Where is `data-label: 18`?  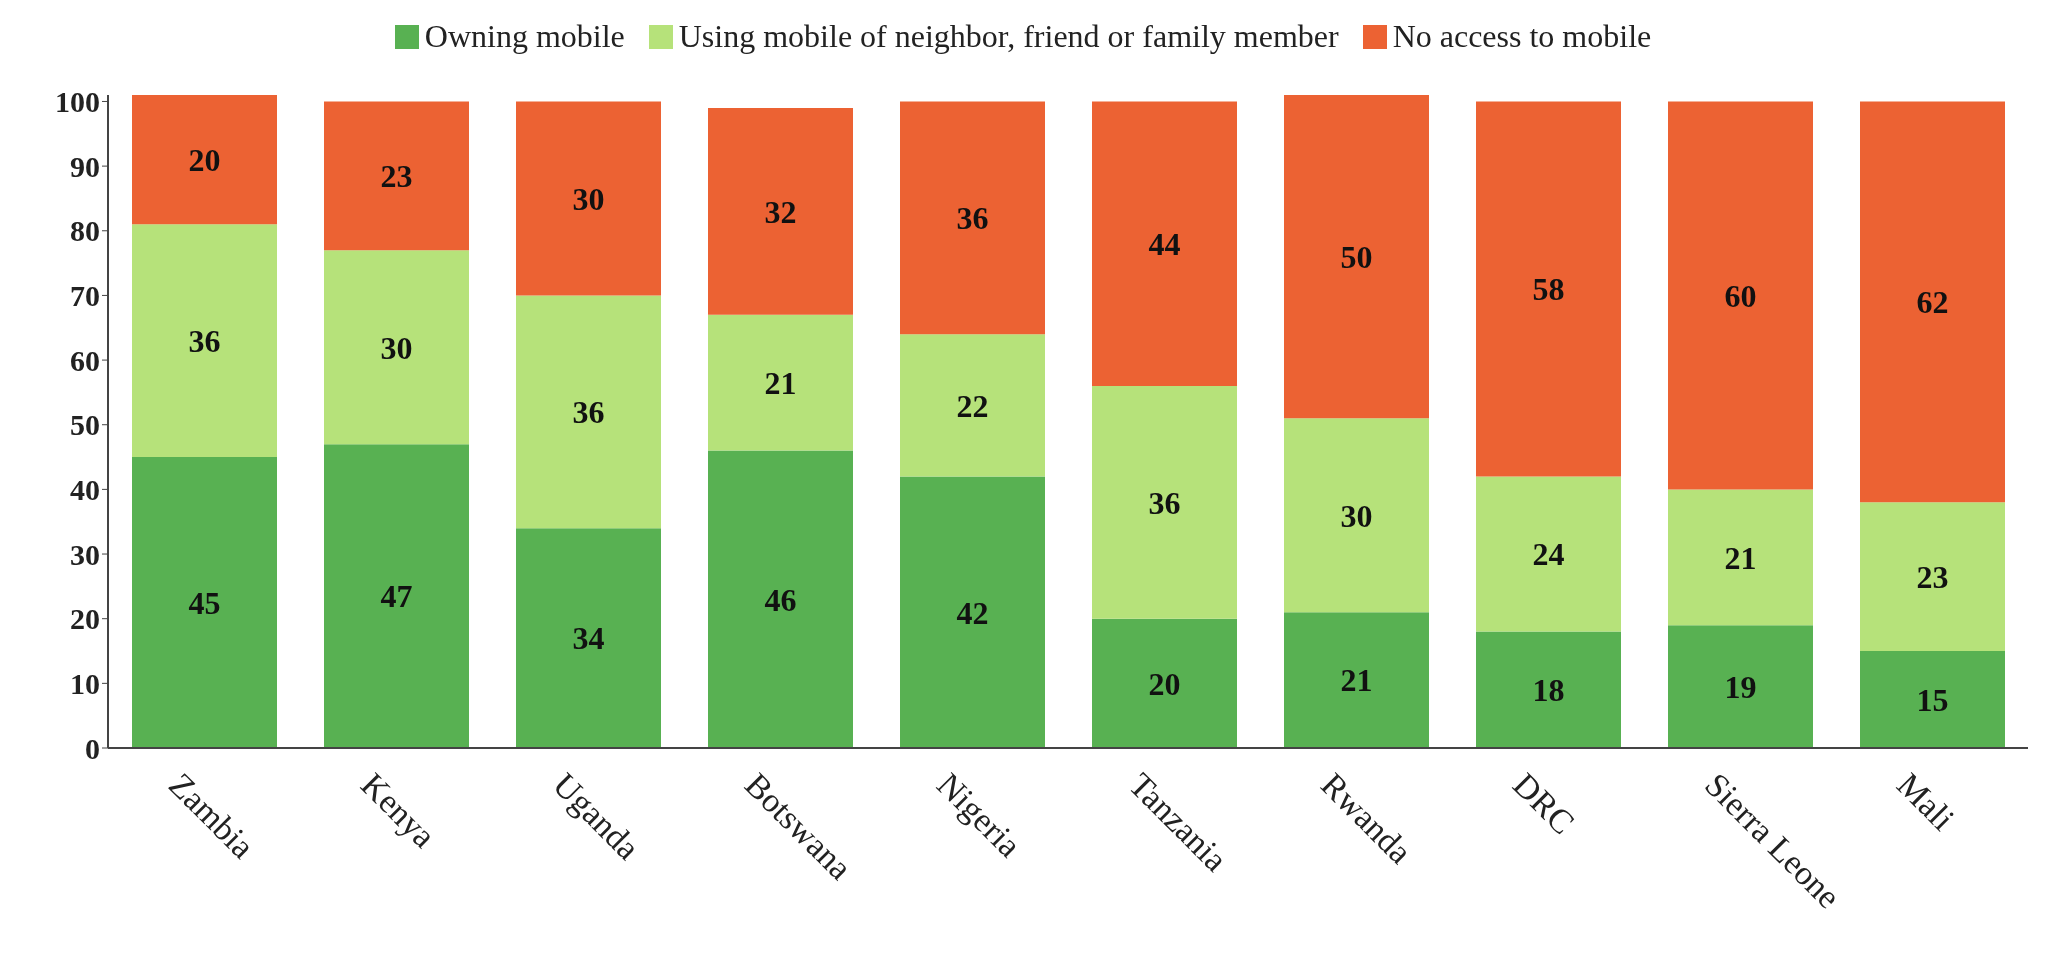 data-label: 18 is located at coordinates (1548, 690).